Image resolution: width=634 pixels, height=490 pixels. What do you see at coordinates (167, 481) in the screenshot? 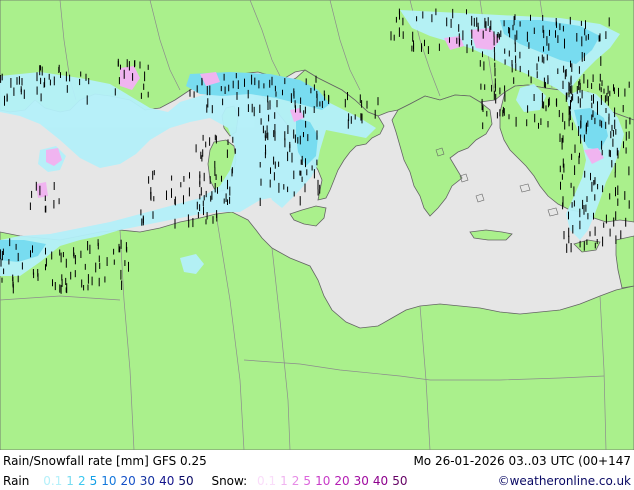
I see `rain-scale-item: 40` at bounding box center [167, 481].